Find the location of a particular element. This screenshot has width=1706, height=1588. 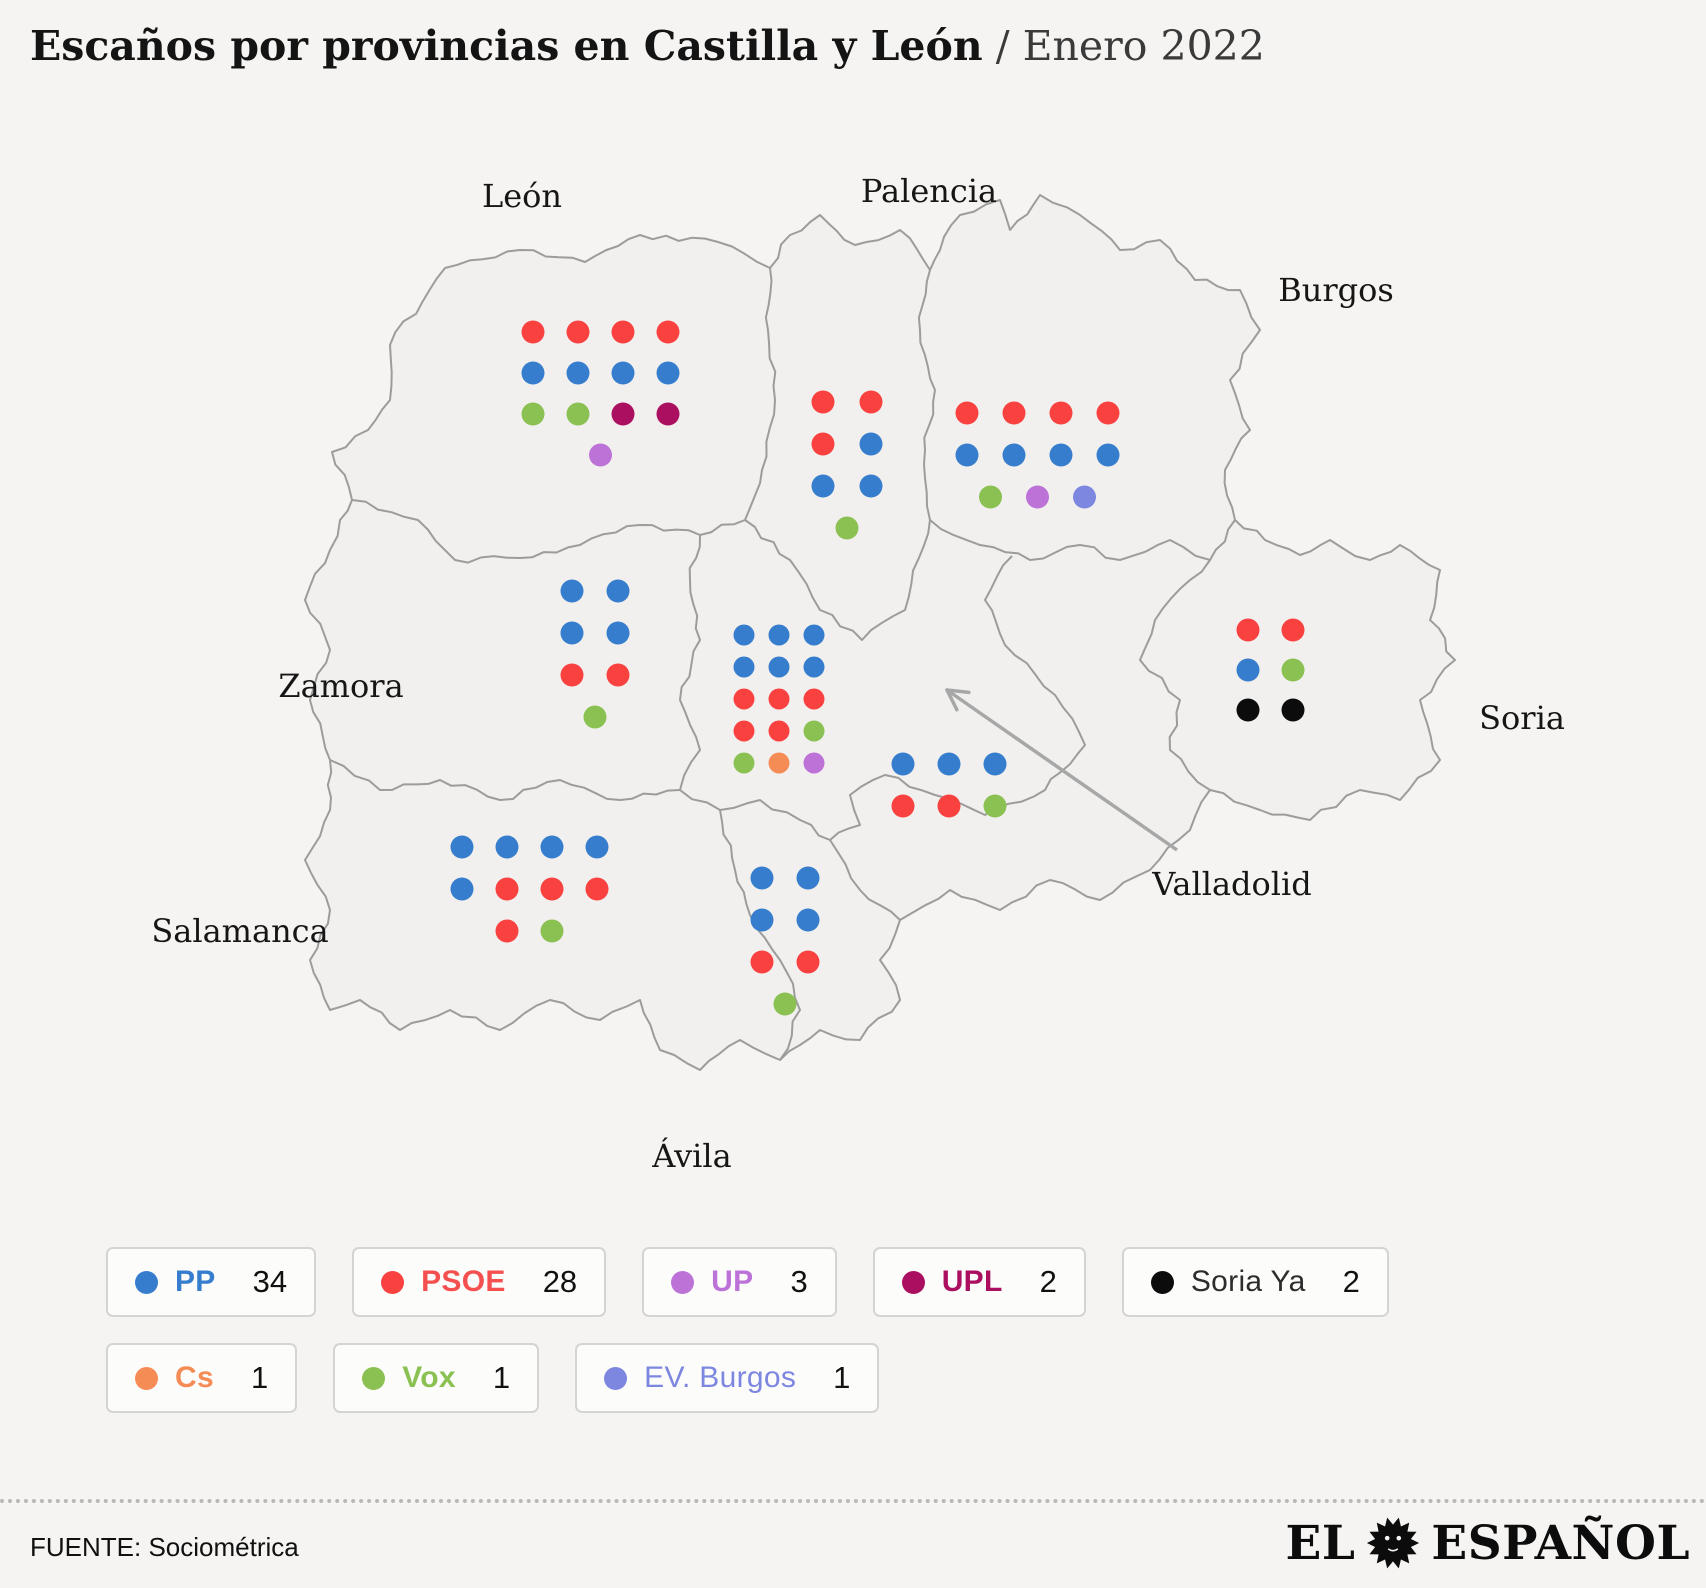

seat-dot-evburgos is located at coordinates (1084, 497).